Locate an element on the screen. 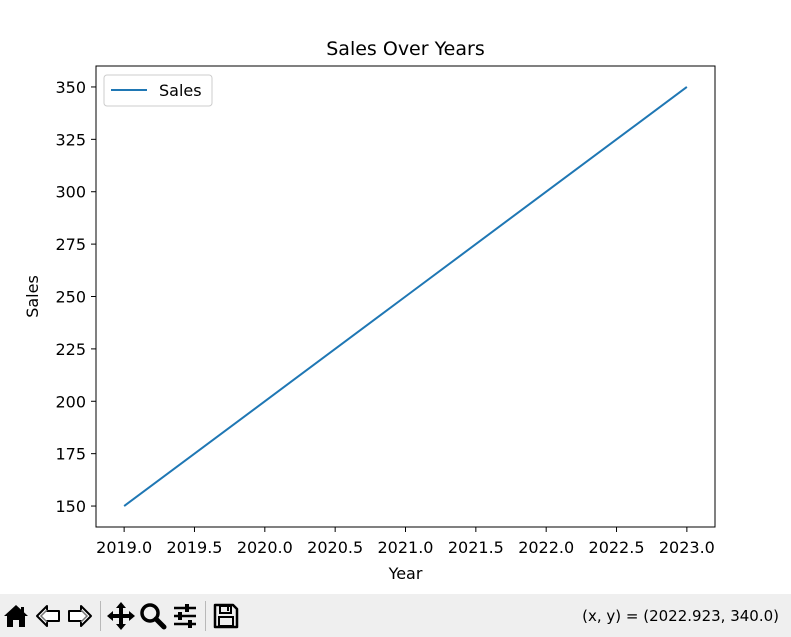  y-tick-label: 175 is located at coordinates (70, 454).